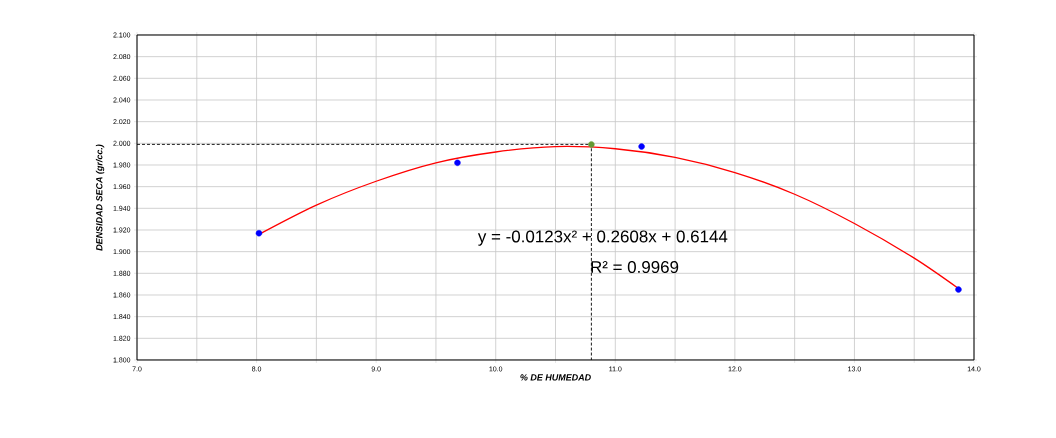  What do you see at coordinates (602, 238) in the screenshot?
I see `annotation: y = -0.0123x² + 0.2608x + 0.6144` at bounding box center [602, 238].